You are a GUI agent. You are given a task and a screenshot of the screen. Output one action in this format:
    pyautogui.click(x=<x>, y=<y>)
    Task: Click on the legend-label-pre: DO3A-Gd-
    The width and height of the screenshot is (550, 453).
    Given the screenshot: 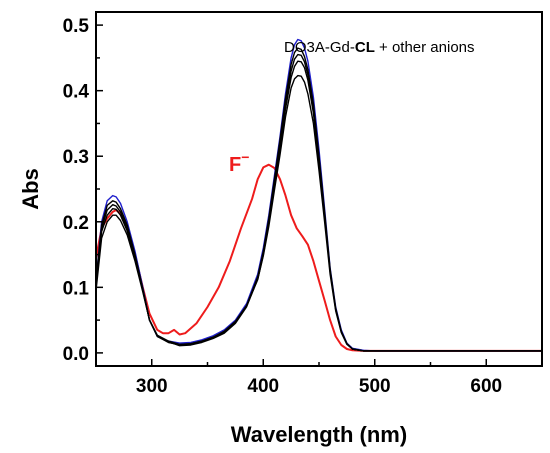 What is the action you would take?
    pyautogui.click(x=319, y=47)
    